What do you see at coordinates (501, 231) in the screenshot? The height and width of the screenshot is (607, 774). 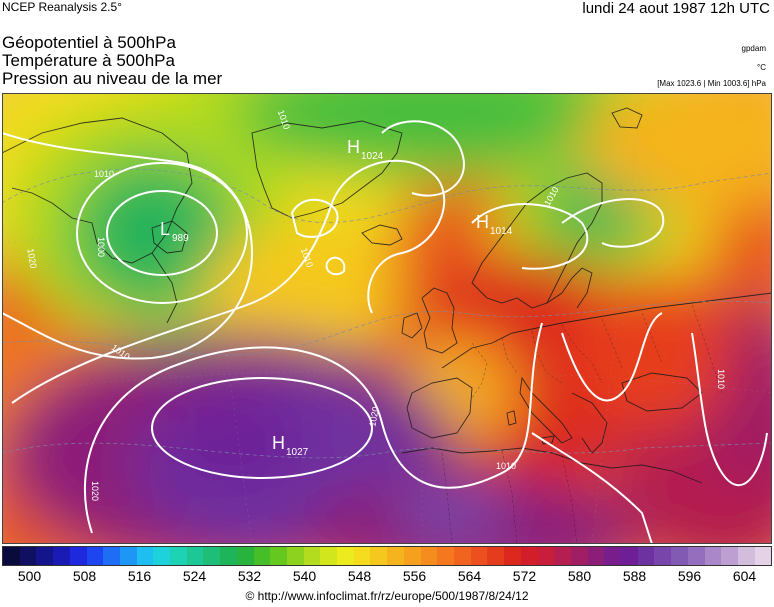 I see `high-center-value: 1014` at bounding box center [501, 231].